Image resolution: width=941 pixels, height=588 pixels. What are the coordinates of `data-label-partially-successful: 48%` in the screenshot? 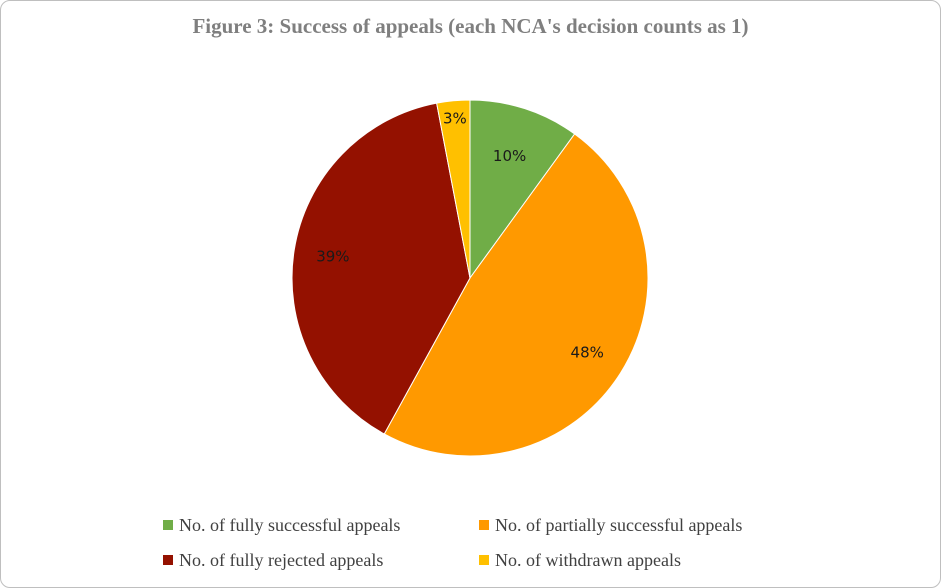 It's located at (587, 352).